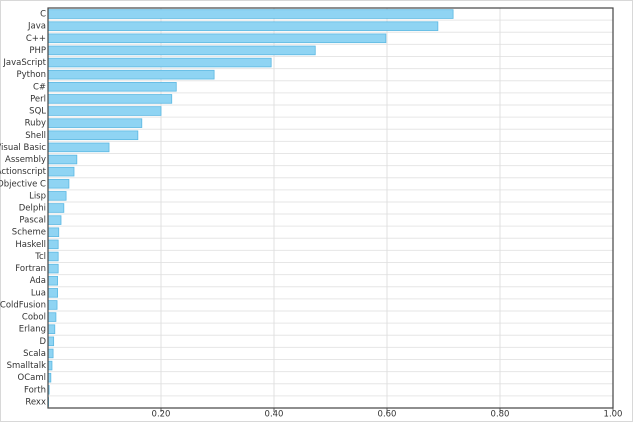  Describe the element at coordinates (23, 305) in the screenshot. I see `y-tick-label: ColdFusion` at that location.